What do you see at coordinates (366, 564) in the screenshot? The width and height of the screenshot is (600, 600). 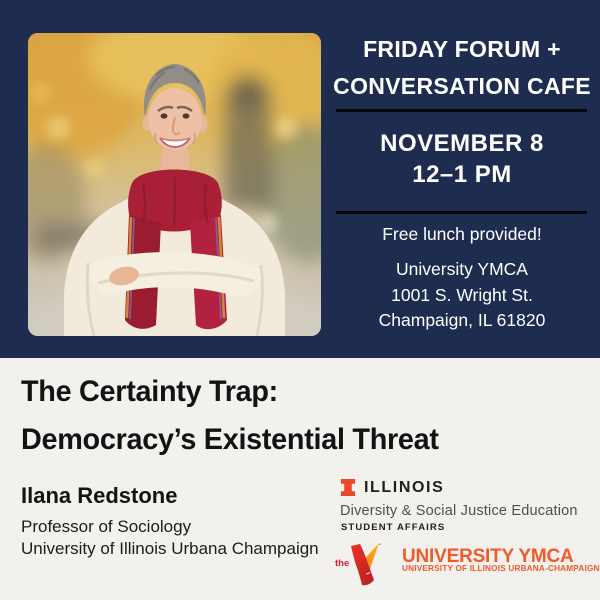 I see `ymca-y-icon` at bounding box center [366, 564].